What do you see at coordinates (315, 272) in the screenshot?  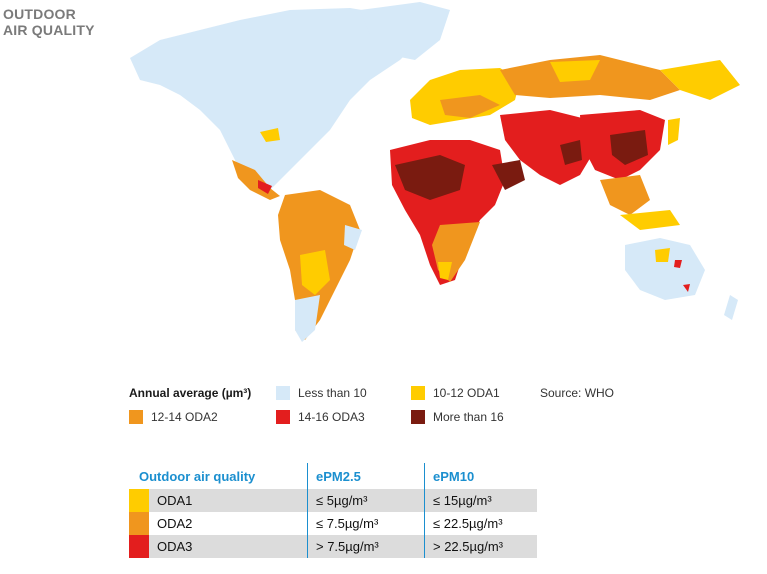 I see `south-america-yellow` at bounding box center [315, 272].